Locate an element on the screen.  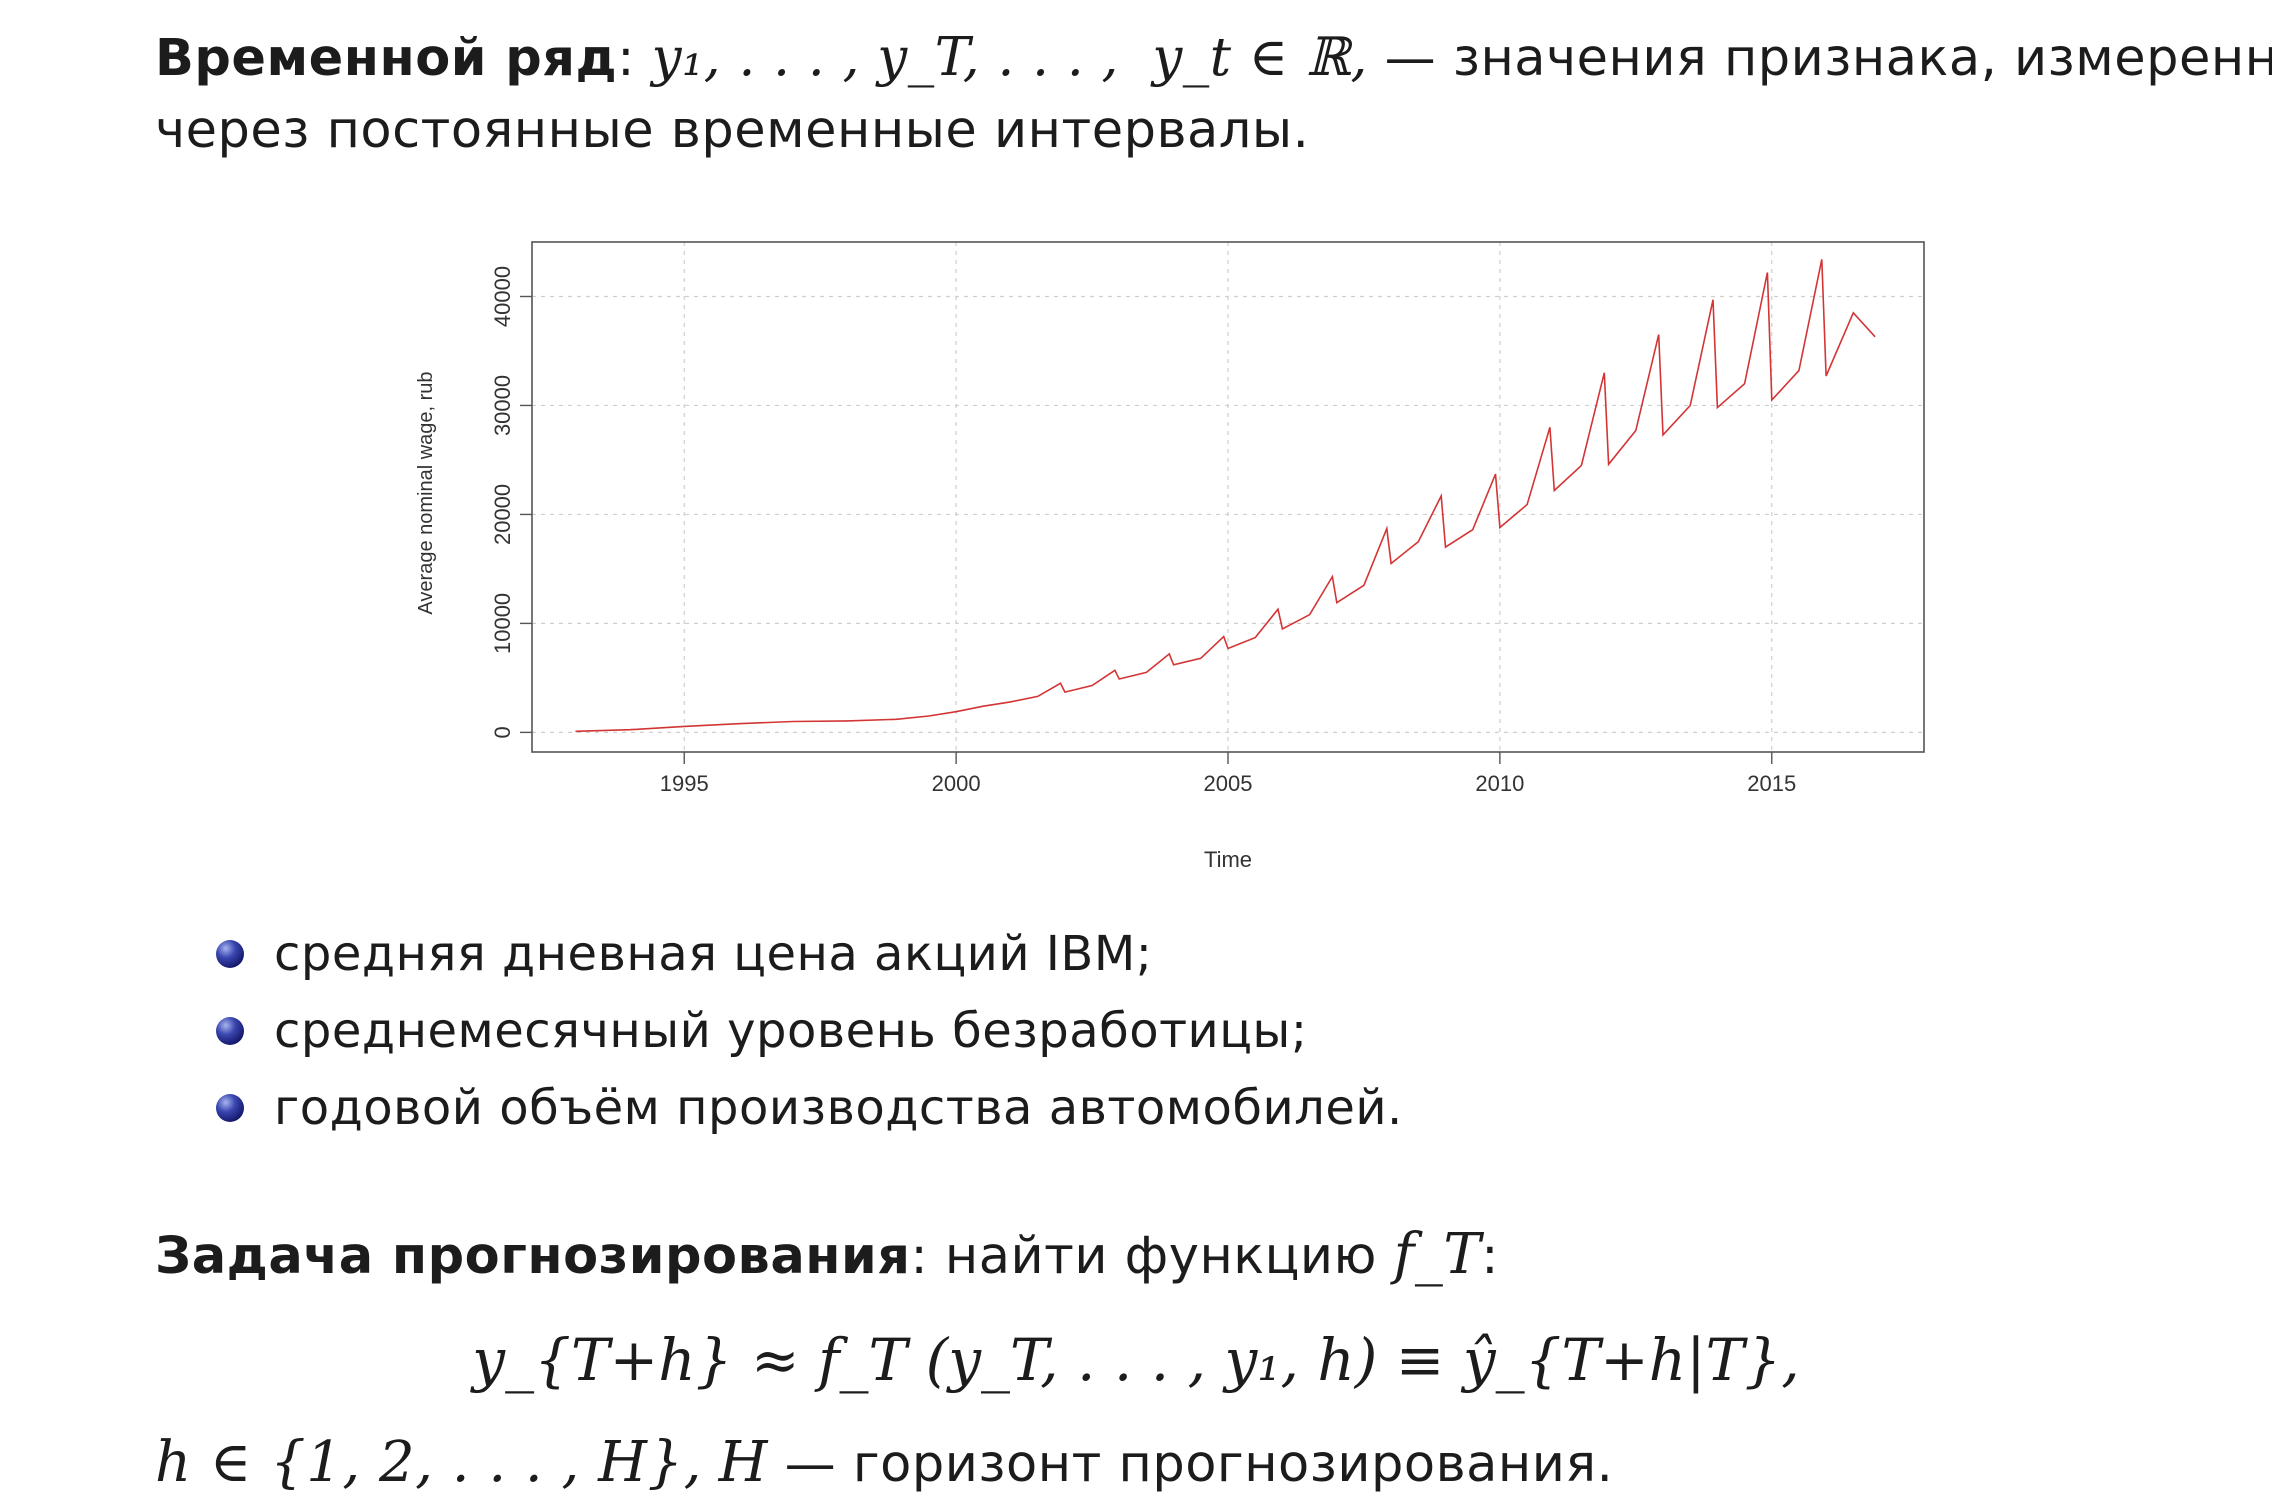
x-axis-label: Time is located at coordinates (1228, 859).